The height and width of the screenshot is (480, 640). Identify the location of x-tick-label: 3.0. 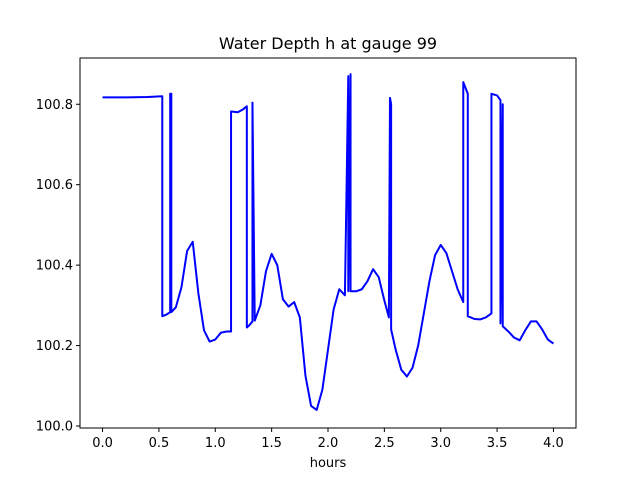
(440, 443).